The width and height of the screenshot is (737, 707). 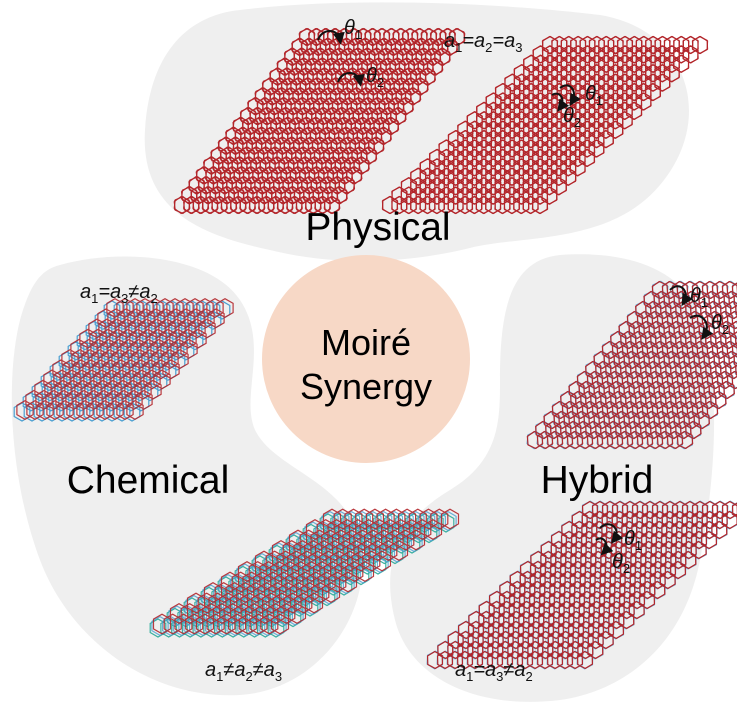 I want to click on physical-lattice-left-layer3, so click(x=319, y=121).